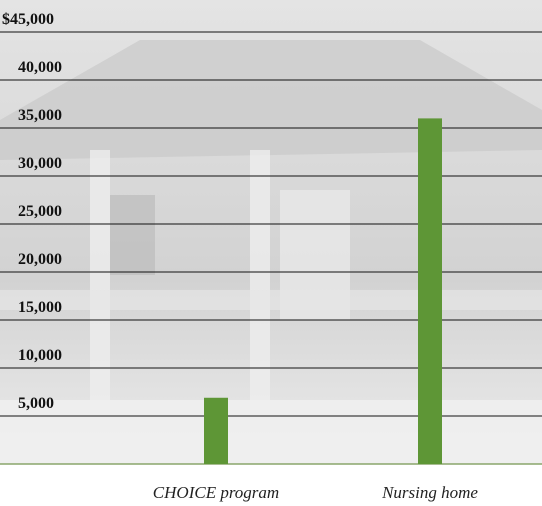 The height and width of the screenshot is (506, 542). I want to click on y-tick-label: 30,000, so click(40, 163).